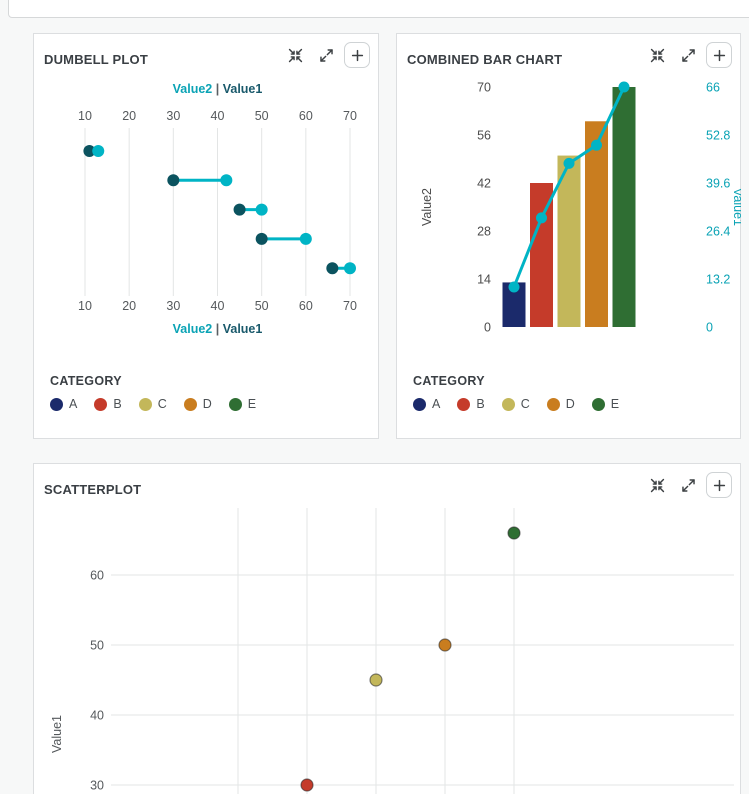  I want to click on bar-E, so click(624, 207).